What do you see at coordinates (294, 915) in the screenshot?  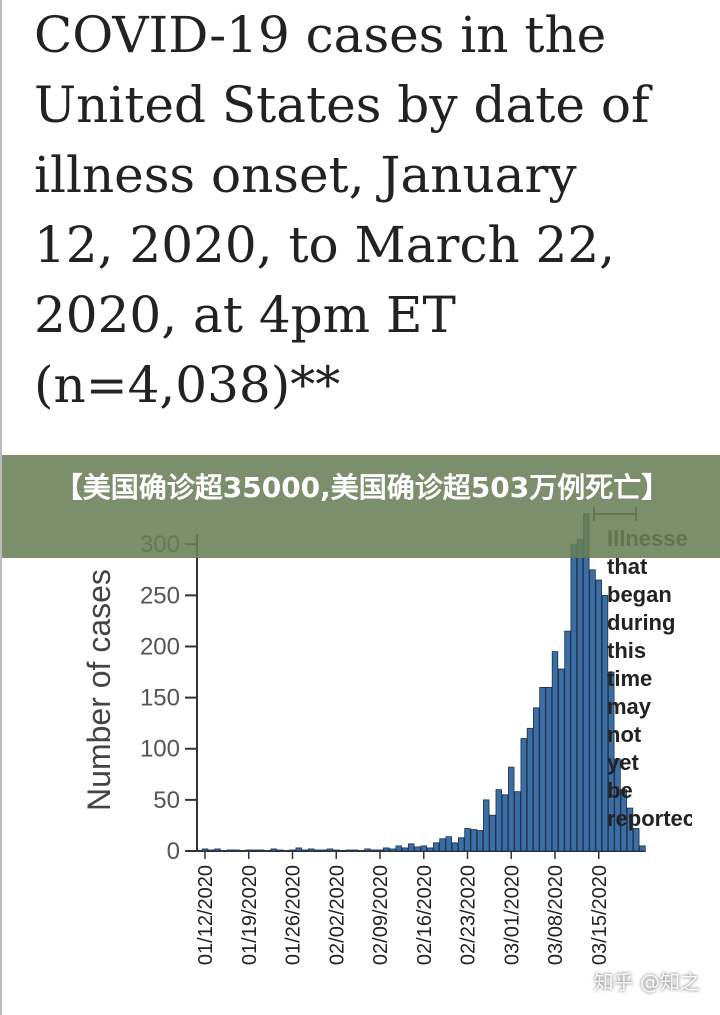 I see `x-tick-label: 01/26/2020` at bounding box center [294, 915].